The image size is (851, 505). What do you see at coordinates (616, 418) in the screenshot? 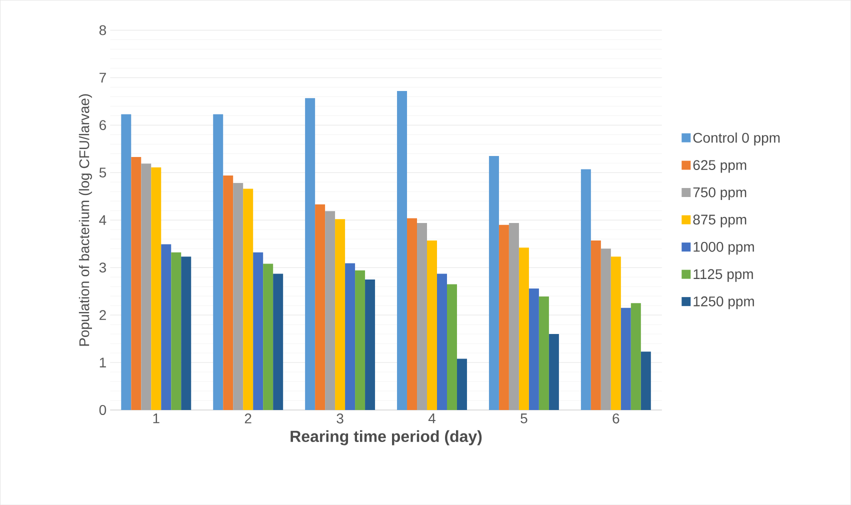
I see `x-tick-label: 6` at bounding box center [616, 418].